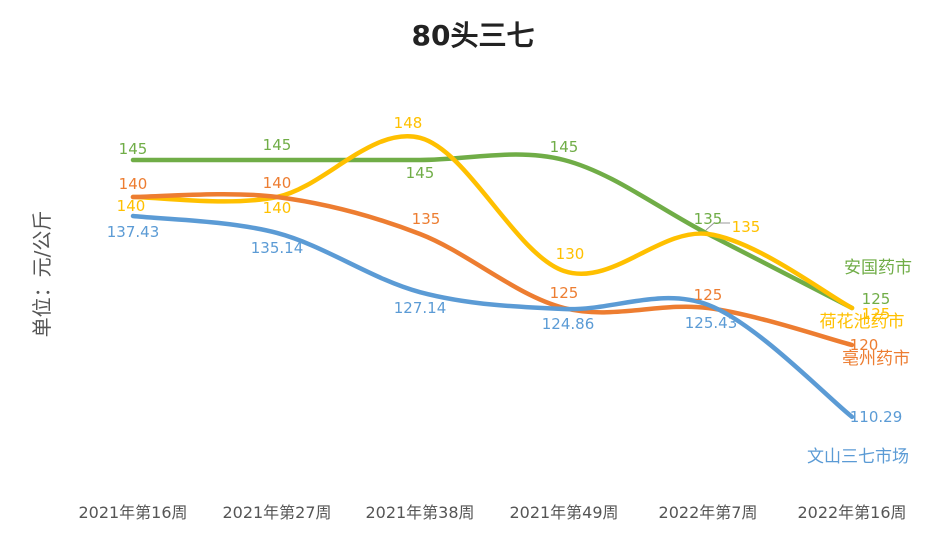 The width and height of the screenshot is (946, 537). What do you see at coordinates (568, 324) in the screenshot?
I see `data-label: 124.86` at bounding box center [568, 324].